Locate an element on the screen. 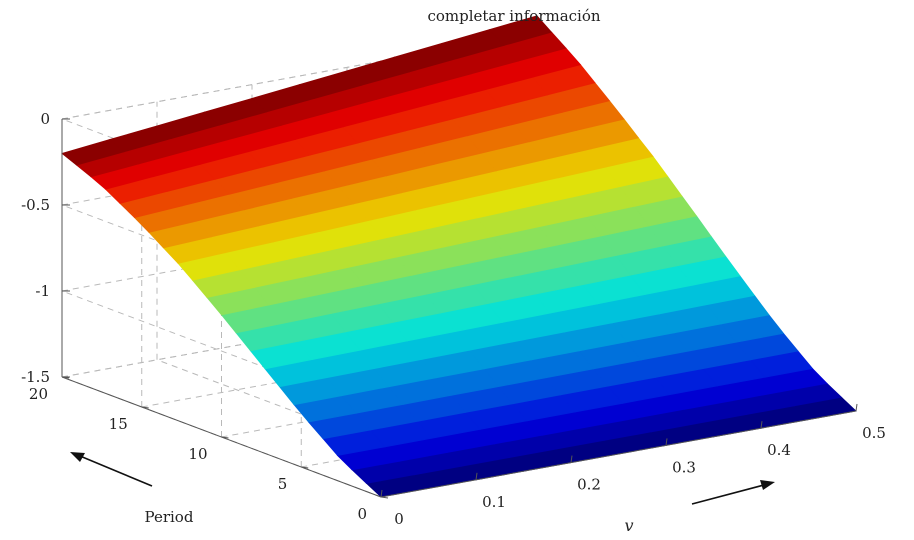 The image size is (914, 540). z-tick-label: -1.5 is located at coordinates (35, 377).